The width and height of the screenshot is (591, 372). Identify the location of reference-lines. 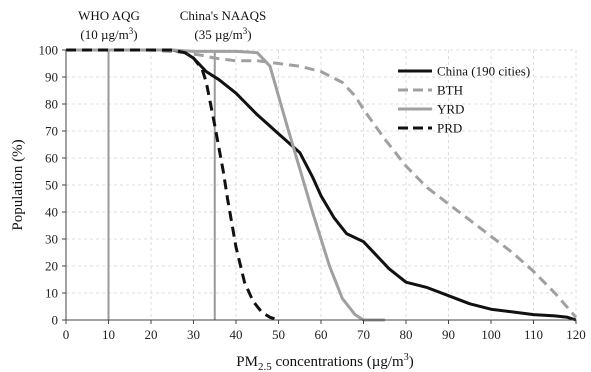
(161, 185).